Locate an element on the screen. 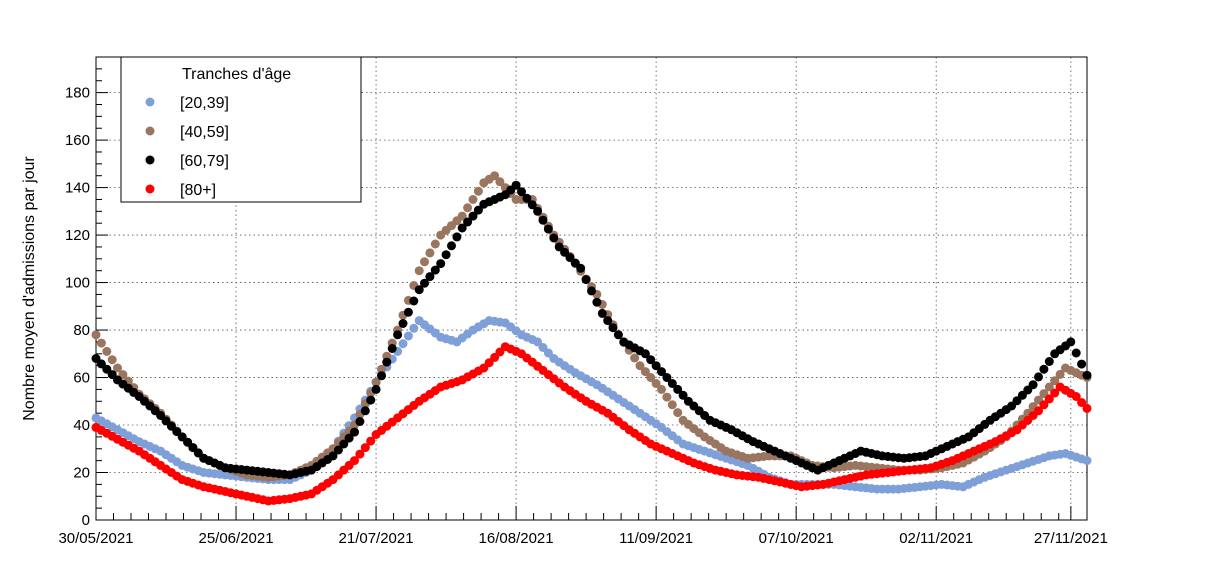 This screenshot has width=1206, height=579. legend-entry: [80+] is located at coordinates (198, 190).